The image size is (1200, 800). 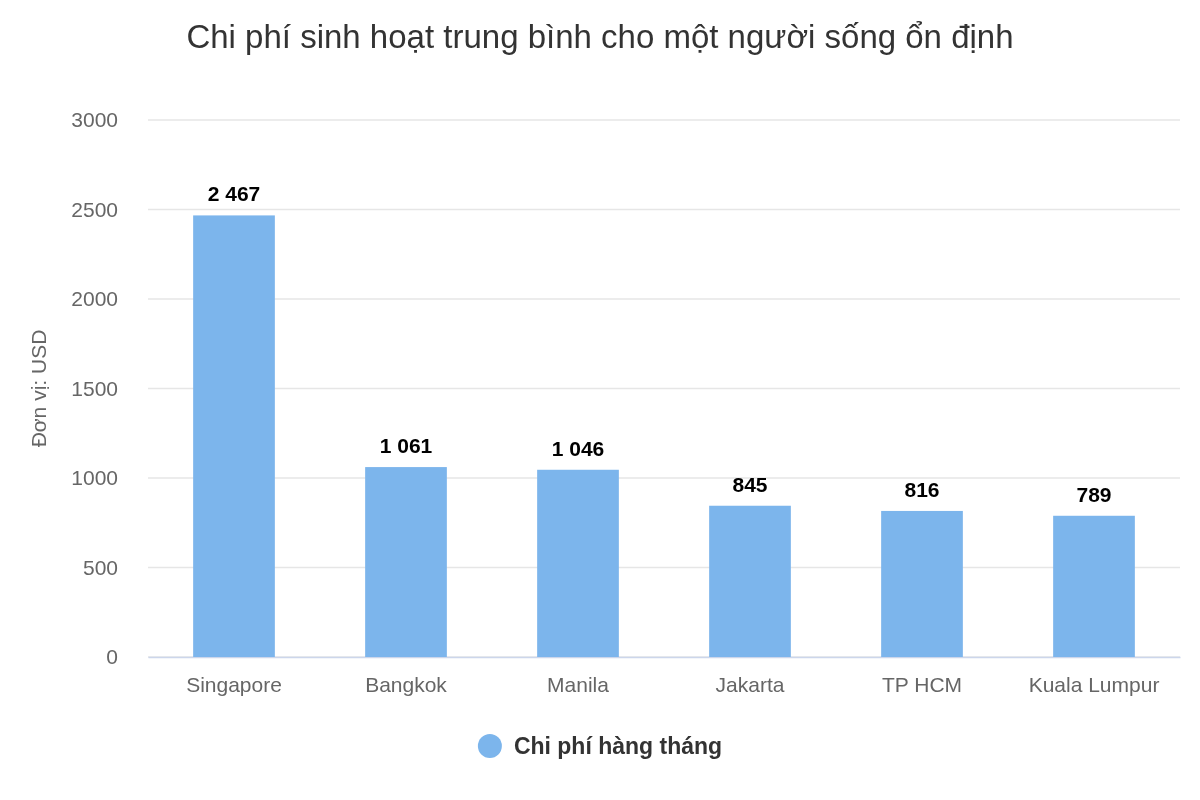 I want to click on y-tick-label: 500, so click(x=100, y=567).